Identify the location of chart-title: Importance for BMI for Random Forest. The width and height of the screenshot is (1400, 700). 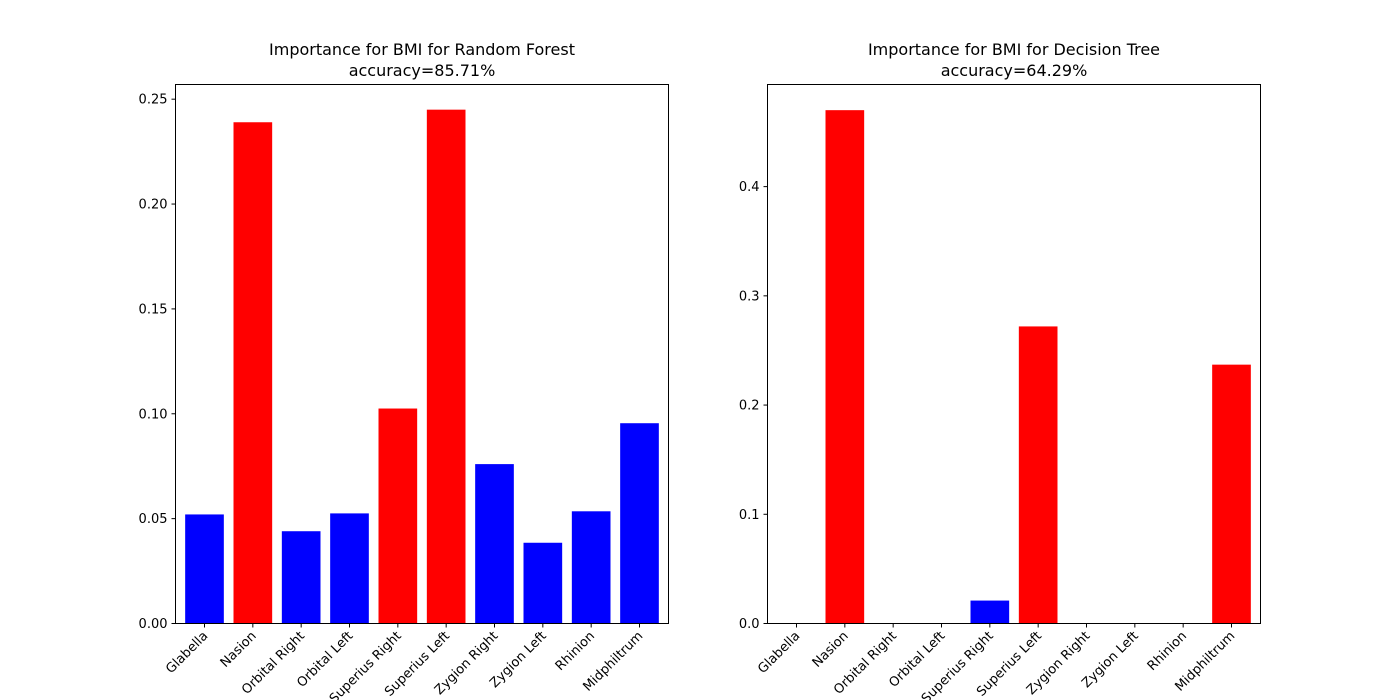
(422, 49).